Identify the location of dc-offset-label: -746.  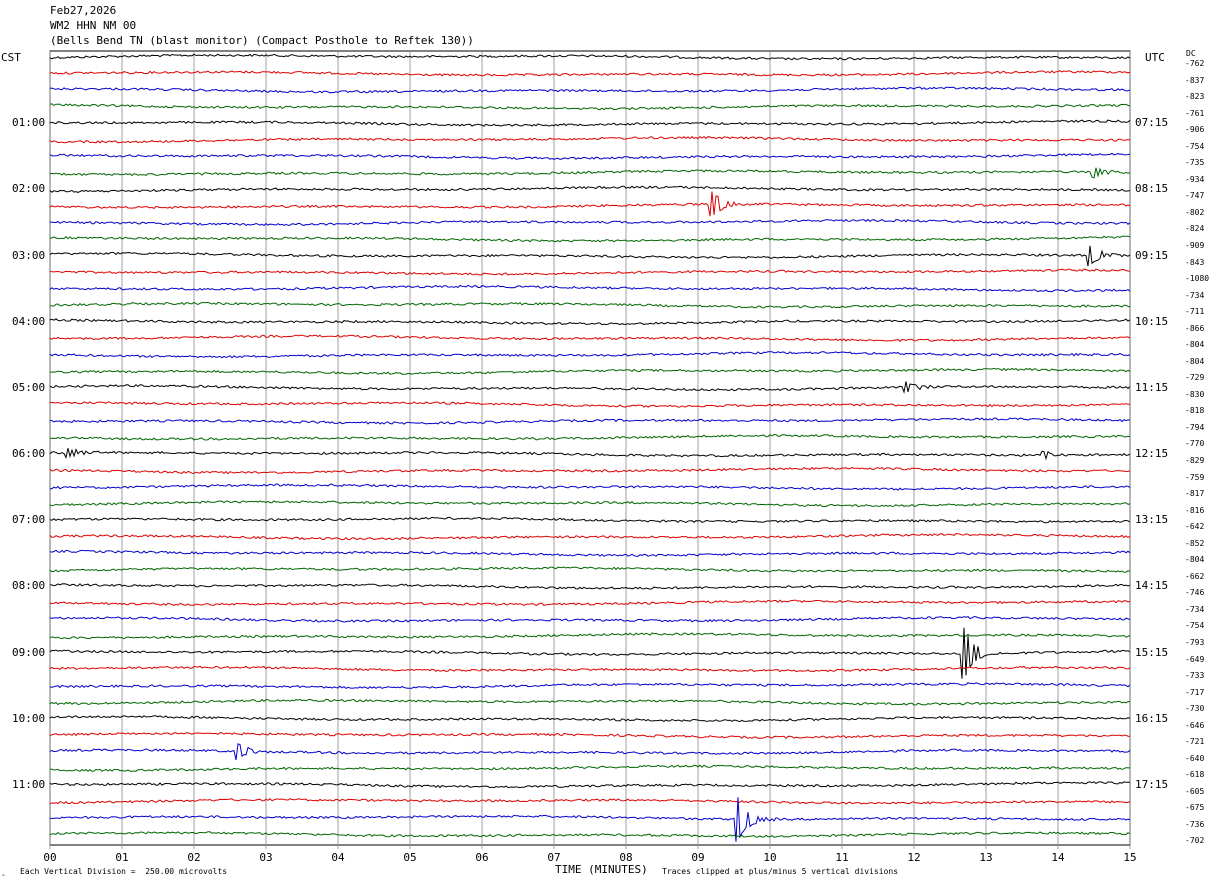
(1195, 593).